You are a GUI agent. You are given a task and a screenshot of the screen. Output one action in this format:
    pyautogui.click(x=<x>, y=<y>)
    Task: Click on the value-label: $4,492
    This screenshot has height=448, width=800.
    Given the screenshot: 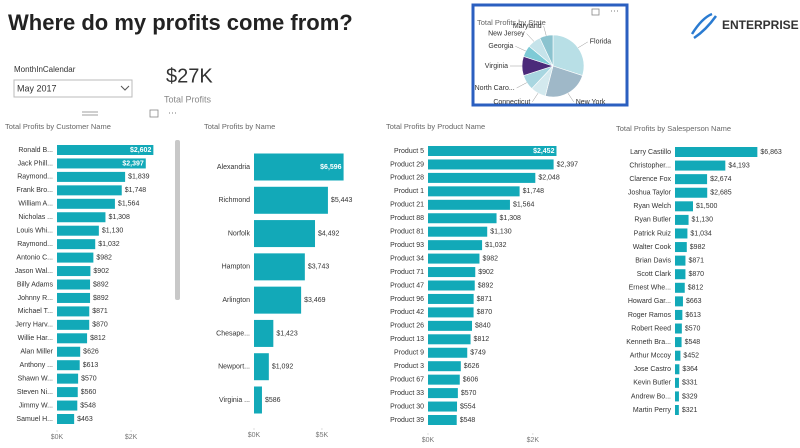 What is the action you would take?
    pyautogui.click(x=329, y=233)
    